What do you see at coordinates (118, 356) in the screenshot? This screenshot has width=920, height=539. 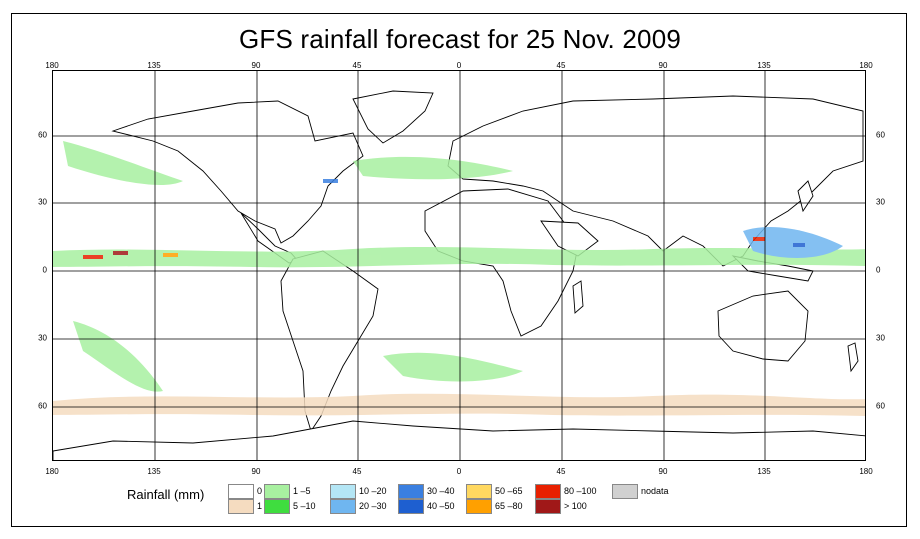 I see `rain-band-south-pacific` at bounding box center [118, 356].